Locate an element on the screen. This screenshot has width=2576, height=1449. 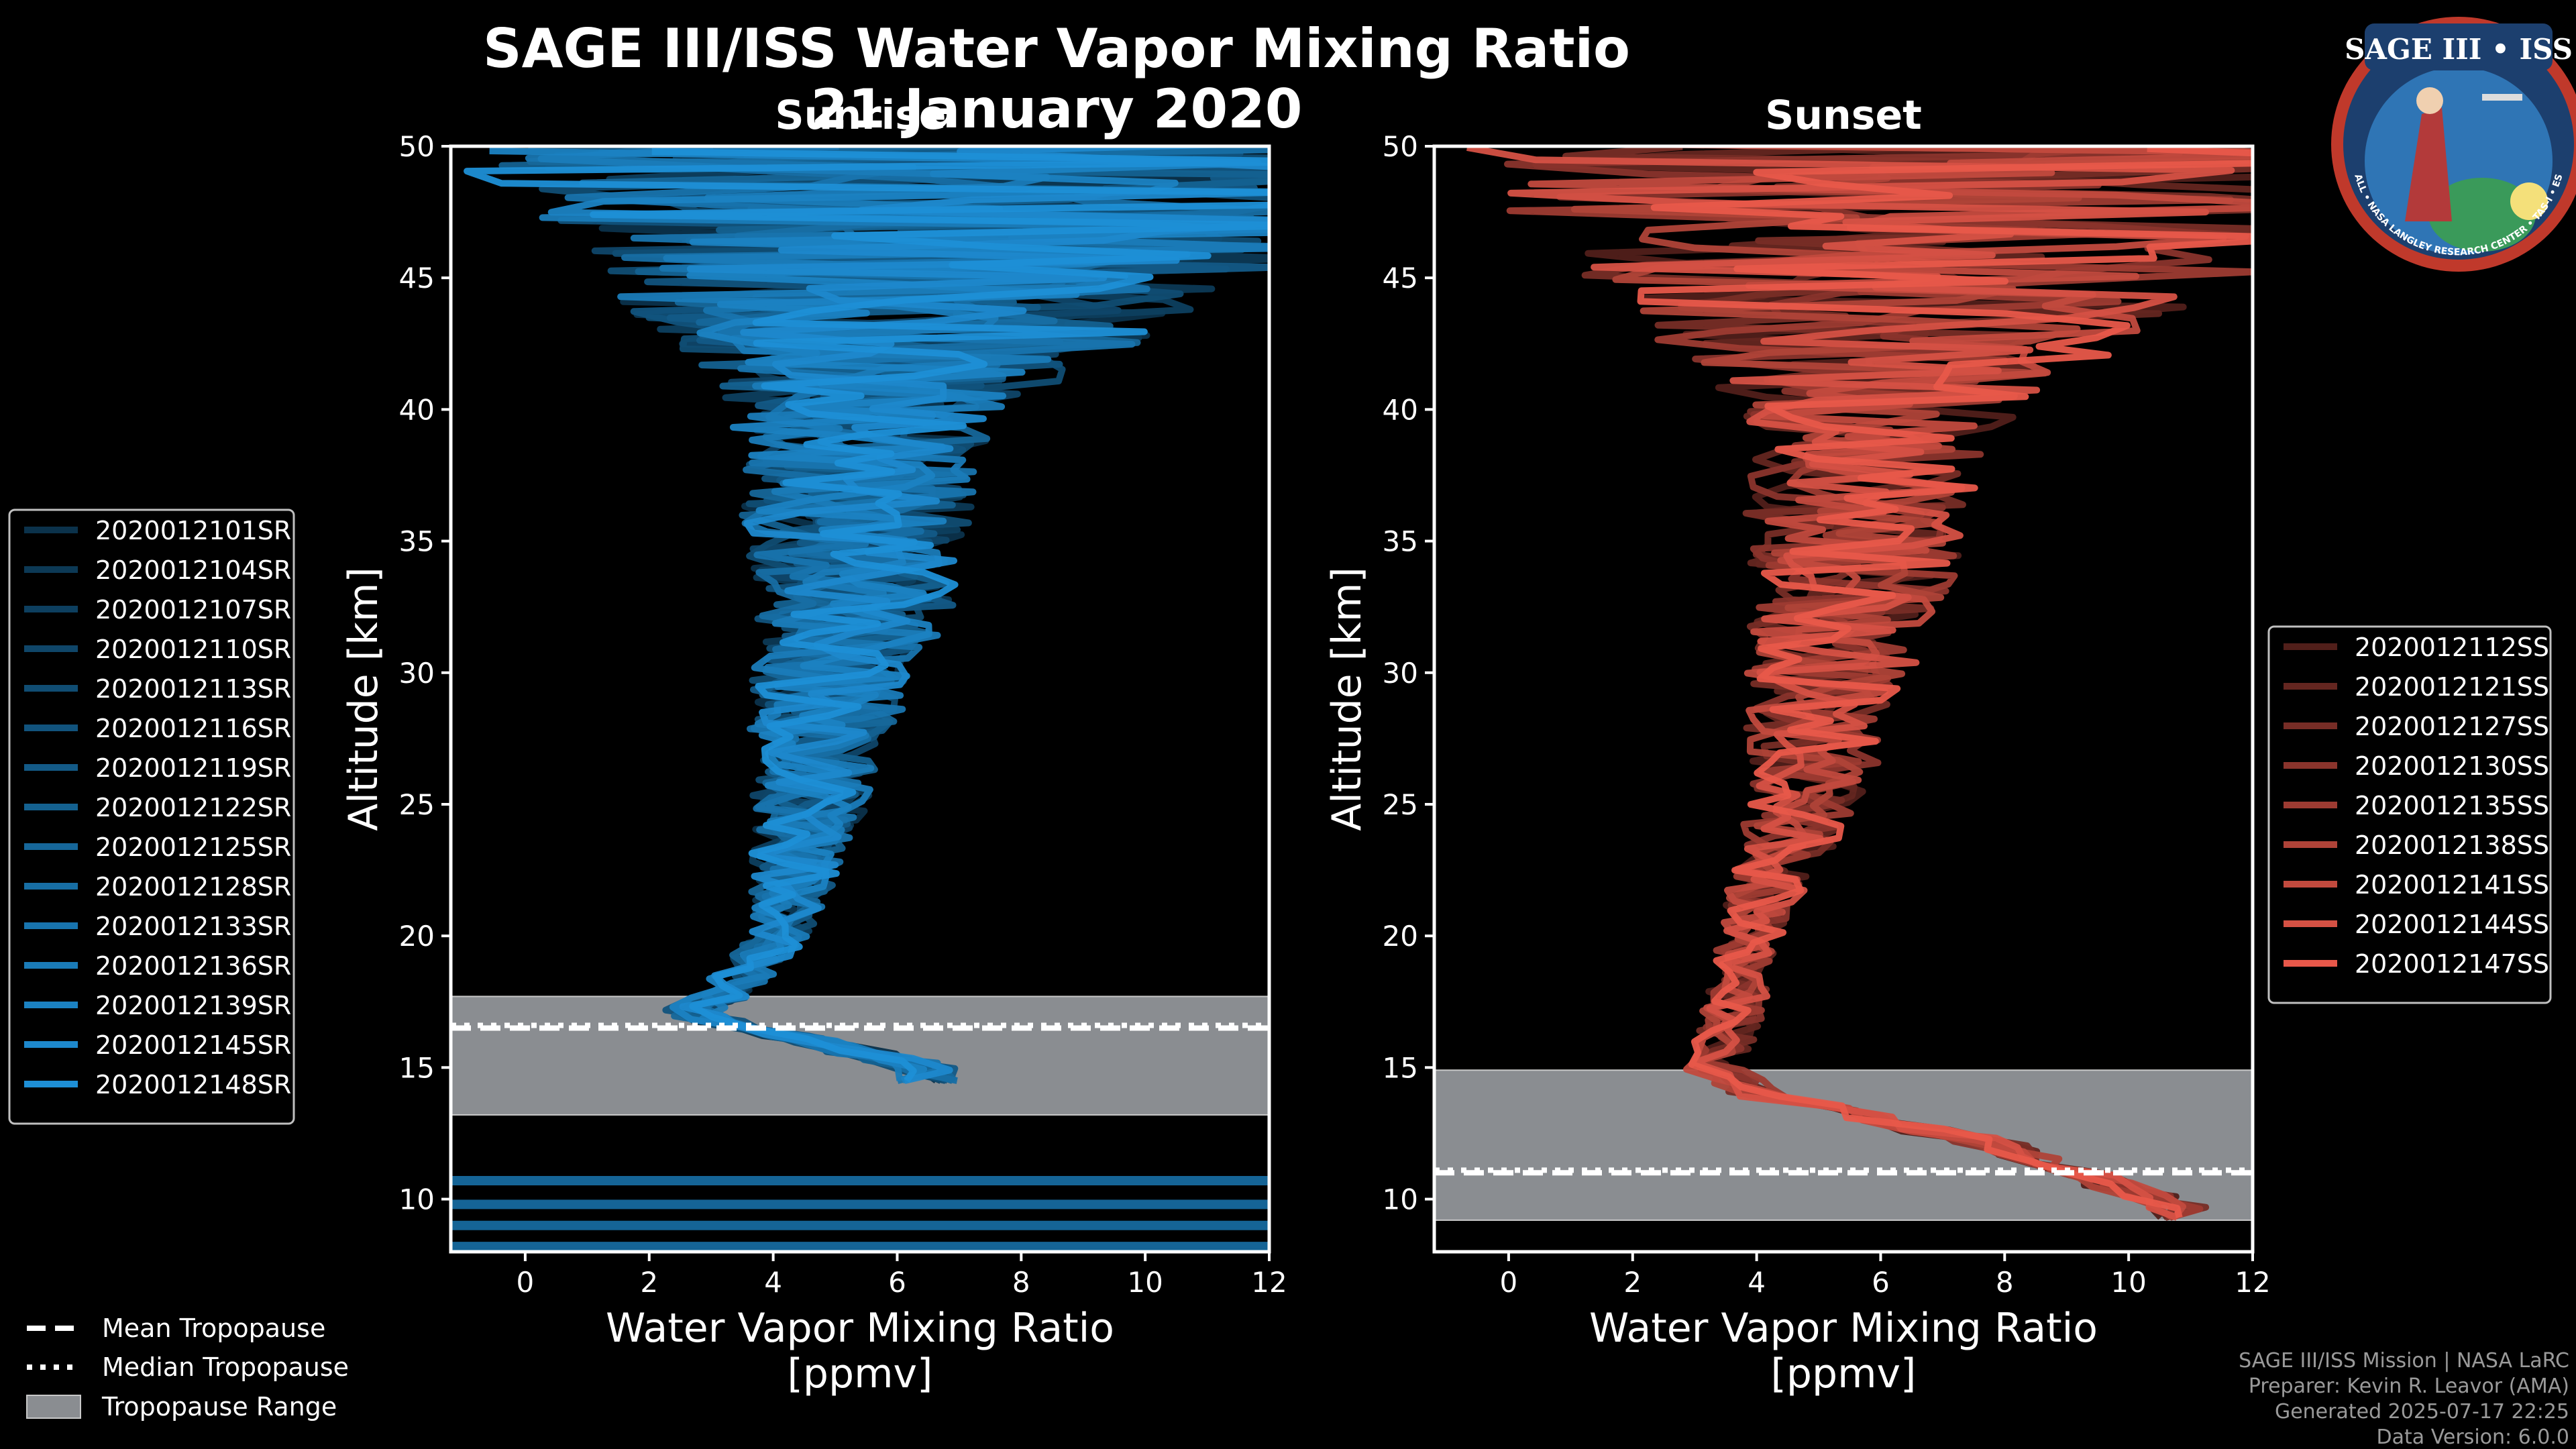
footer-mission: SAGE III/ISS Mission | NASA LaRC is located at coordinates (2404, 1361).